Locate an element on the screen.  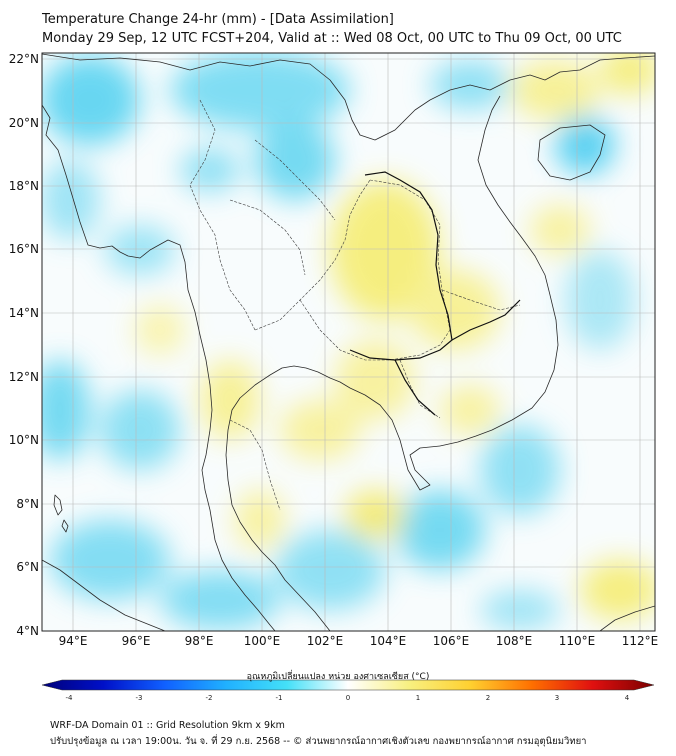
lon-tick-94: 94°E is located at coordinates (73, 641).